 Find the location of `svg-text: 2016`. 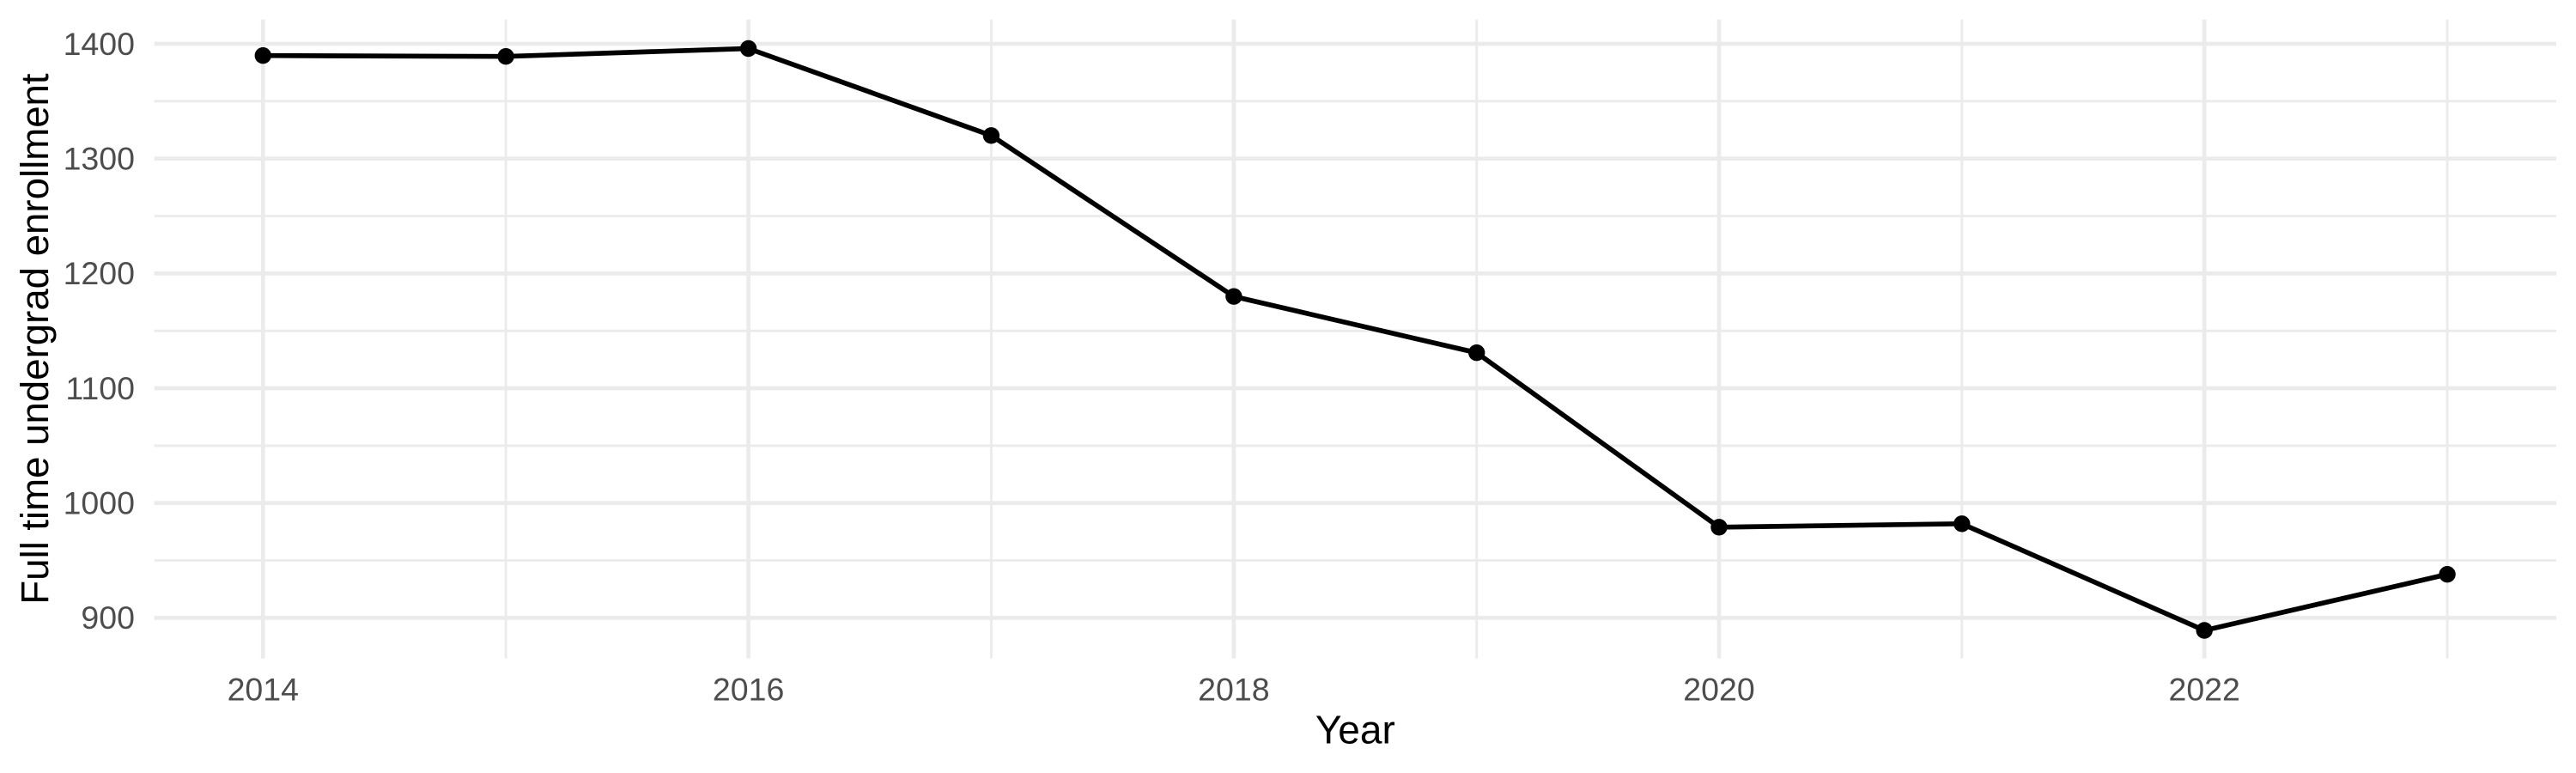

svg-text: 2016 is located at coordinates (748, 690).